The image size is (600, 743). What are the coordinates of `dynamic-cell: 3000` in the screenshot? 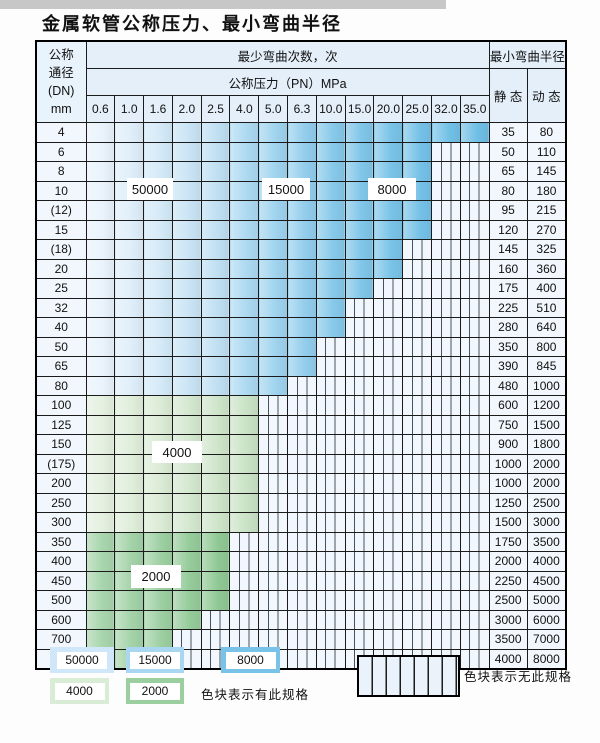 It's located at (546, 522).